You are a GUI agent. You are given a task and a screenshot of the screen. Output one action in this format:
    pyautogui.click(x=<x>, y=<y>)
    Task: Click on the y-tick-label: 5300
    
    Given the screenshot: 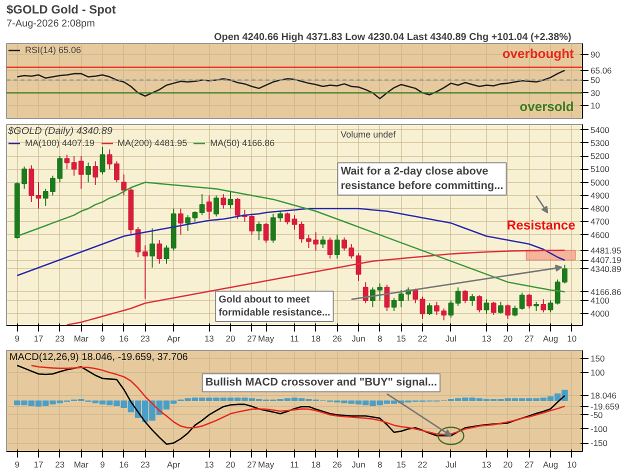 What is the action you would take?
    pyautogui.click(x=600, y=143)
    